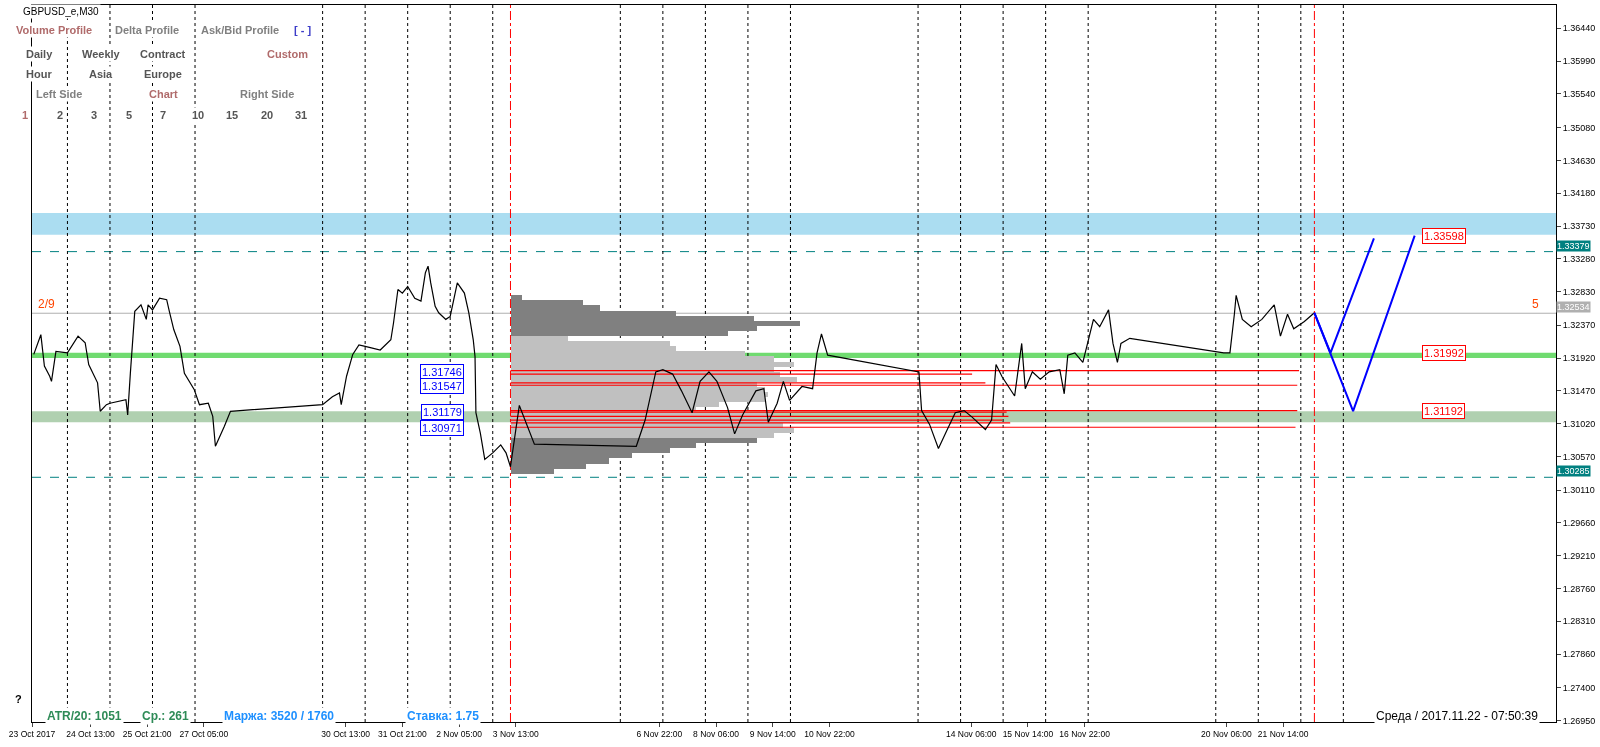 The height and width of the screenshot is (747, 1600). Describe the element at coordinates (716, 734) in the screenshot. I see `x-tick-label: 8 Nov 06:00` at that location.